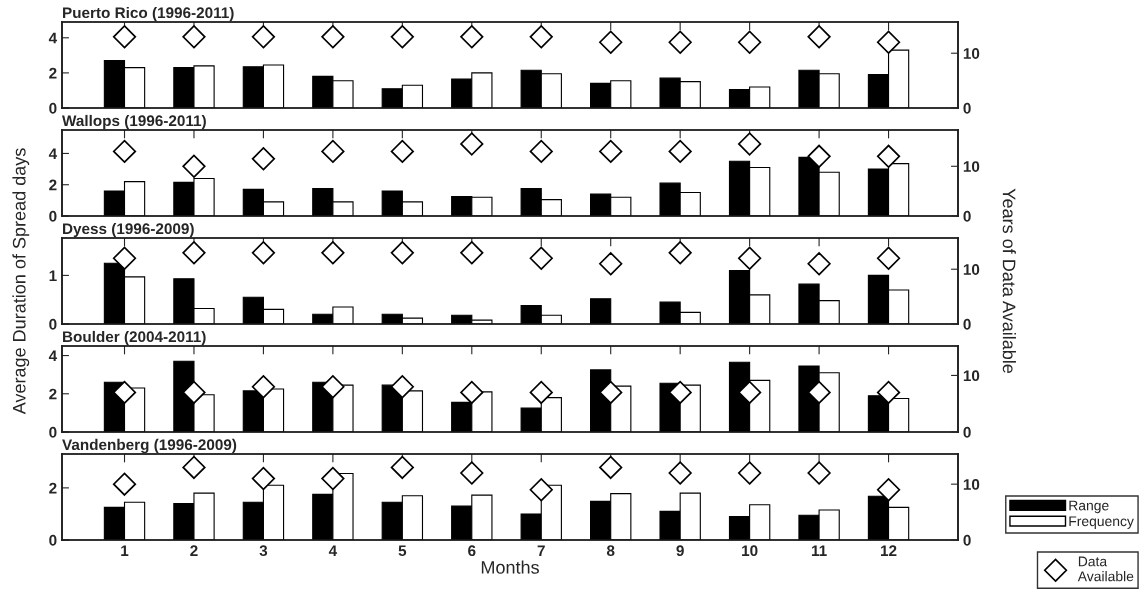  What do you see at coordinates (333, 550) in the screenshot?
I see `x-tick-label: 4` at bounding box center [333, 550].